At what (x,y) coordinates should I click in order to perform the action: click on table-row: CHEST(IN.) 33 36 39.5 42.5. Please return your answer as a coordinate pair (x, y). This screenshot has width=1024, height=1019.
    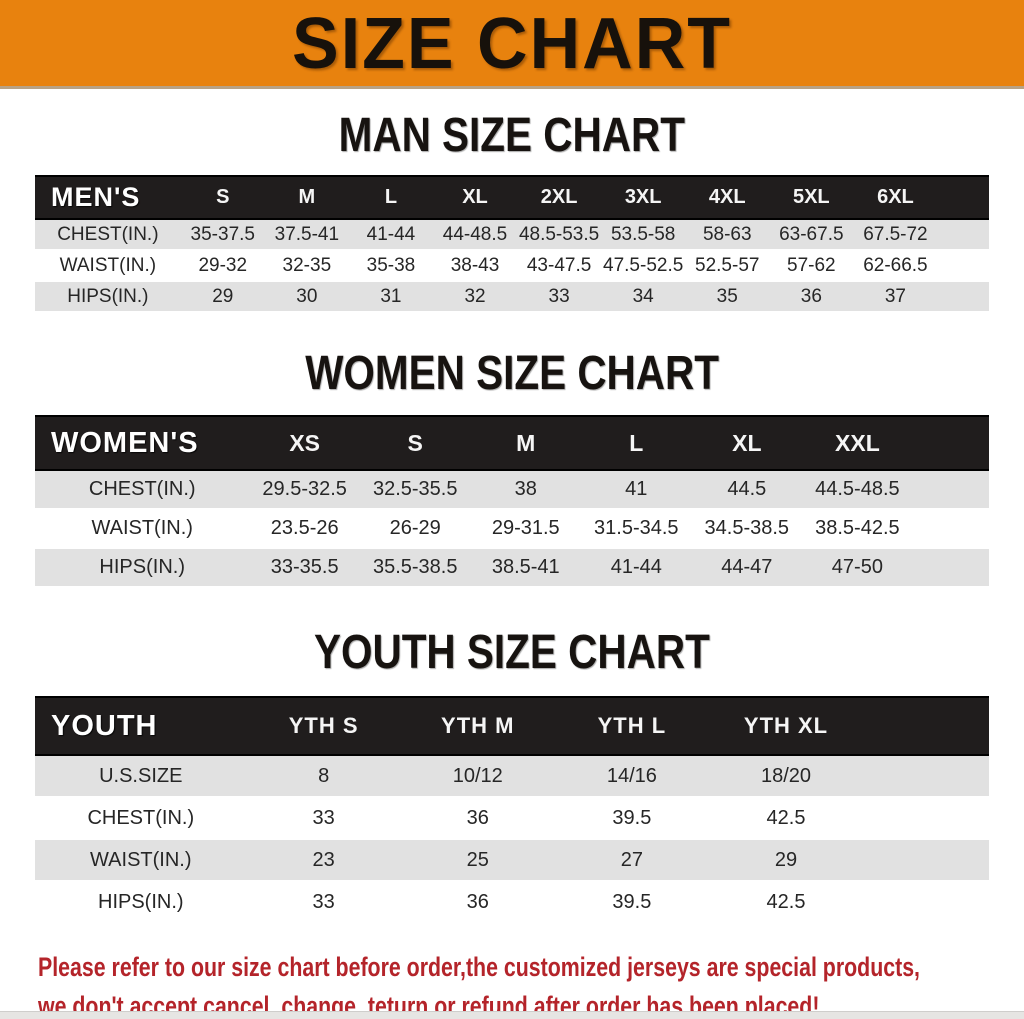
    Looking at the image, I should click on (512, 817).